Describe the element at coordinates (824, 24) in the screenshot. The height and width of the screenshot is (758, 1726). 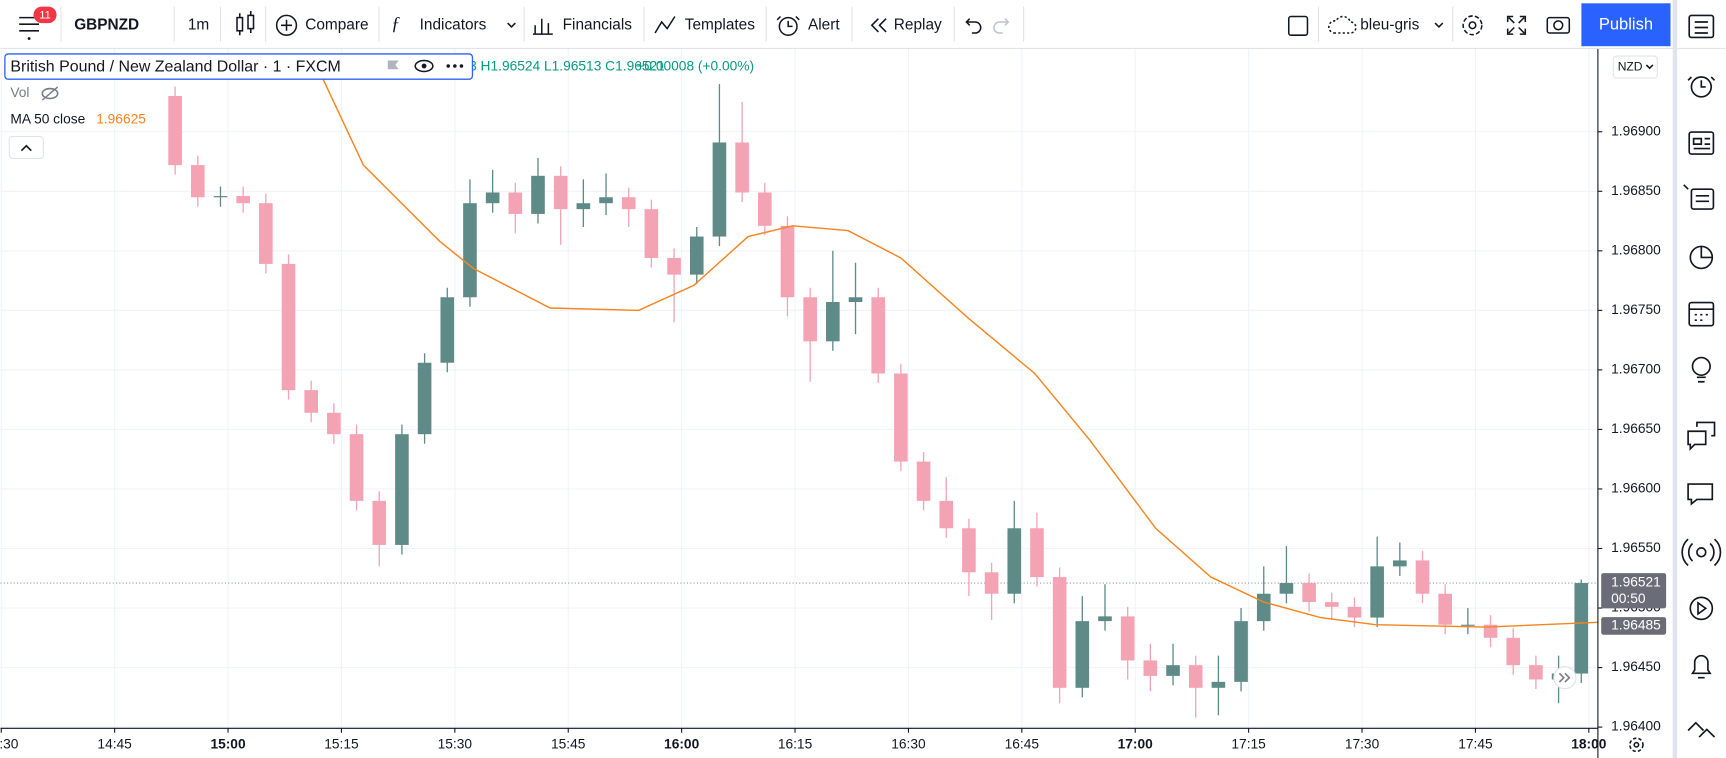
I see `alert-button: Alert` at that location.